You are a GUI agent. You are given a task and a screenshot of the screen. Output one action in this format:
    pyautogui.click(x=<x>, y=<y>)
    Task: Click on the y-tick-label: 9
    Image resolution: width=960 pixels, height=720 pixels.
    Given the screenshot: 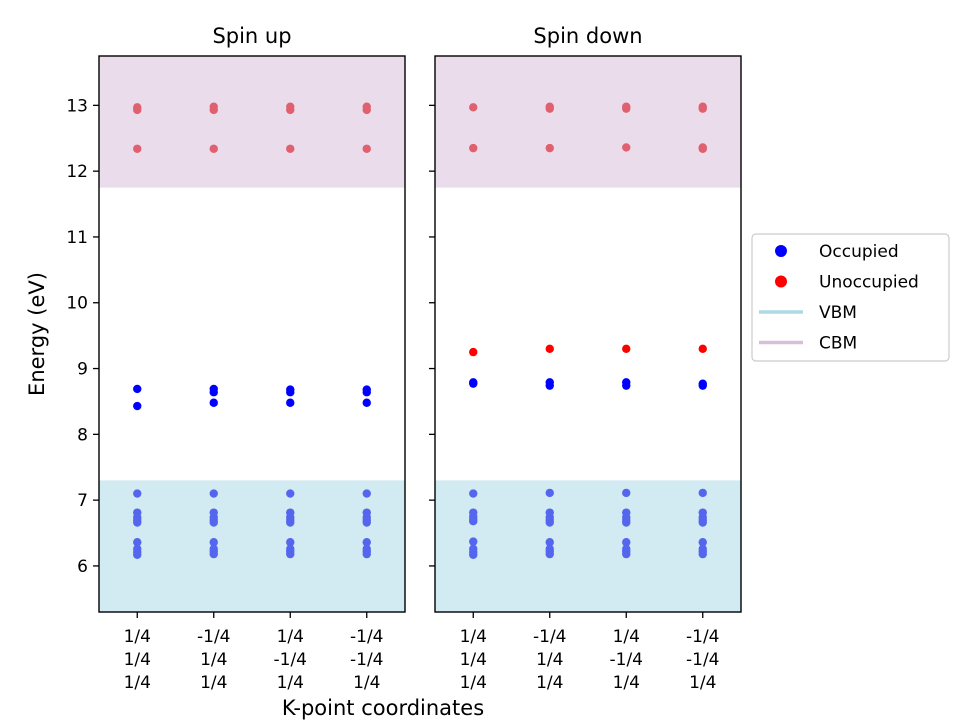 What is the action you would take?
    pyautogui.click(x=82, y=370)
    